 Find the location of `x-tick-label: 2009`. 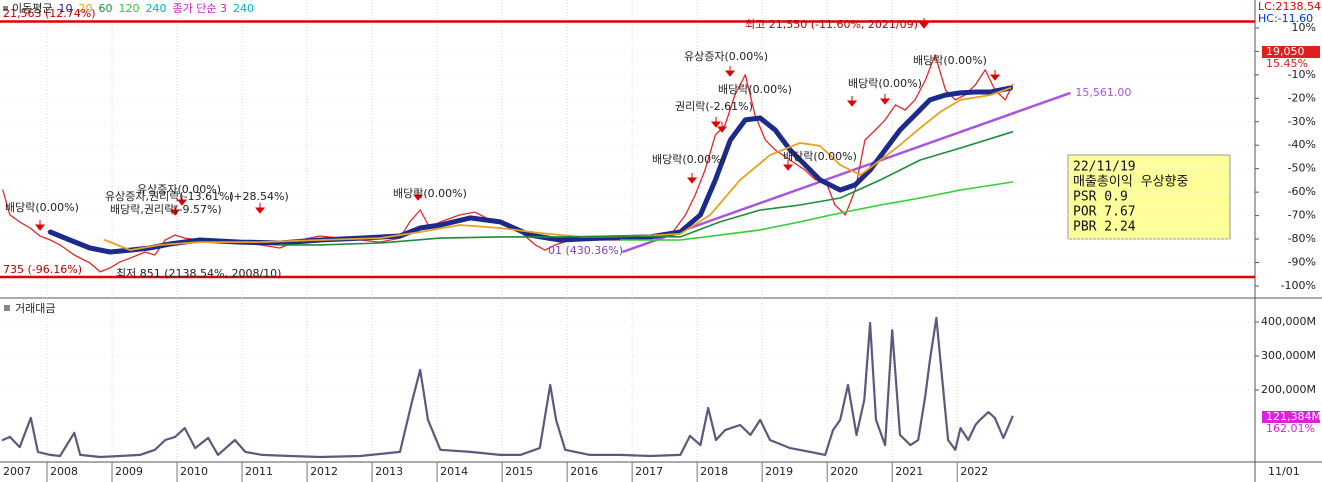

x-tick-label: 2009 is located at coordinates (129, 471).